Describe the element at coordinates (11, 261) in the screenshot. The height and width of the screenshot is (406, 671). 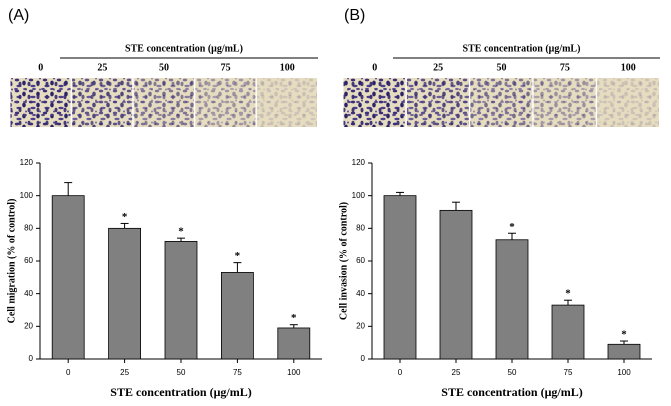
I see `y-axis-title: Cell migration (% of control)` at that location.